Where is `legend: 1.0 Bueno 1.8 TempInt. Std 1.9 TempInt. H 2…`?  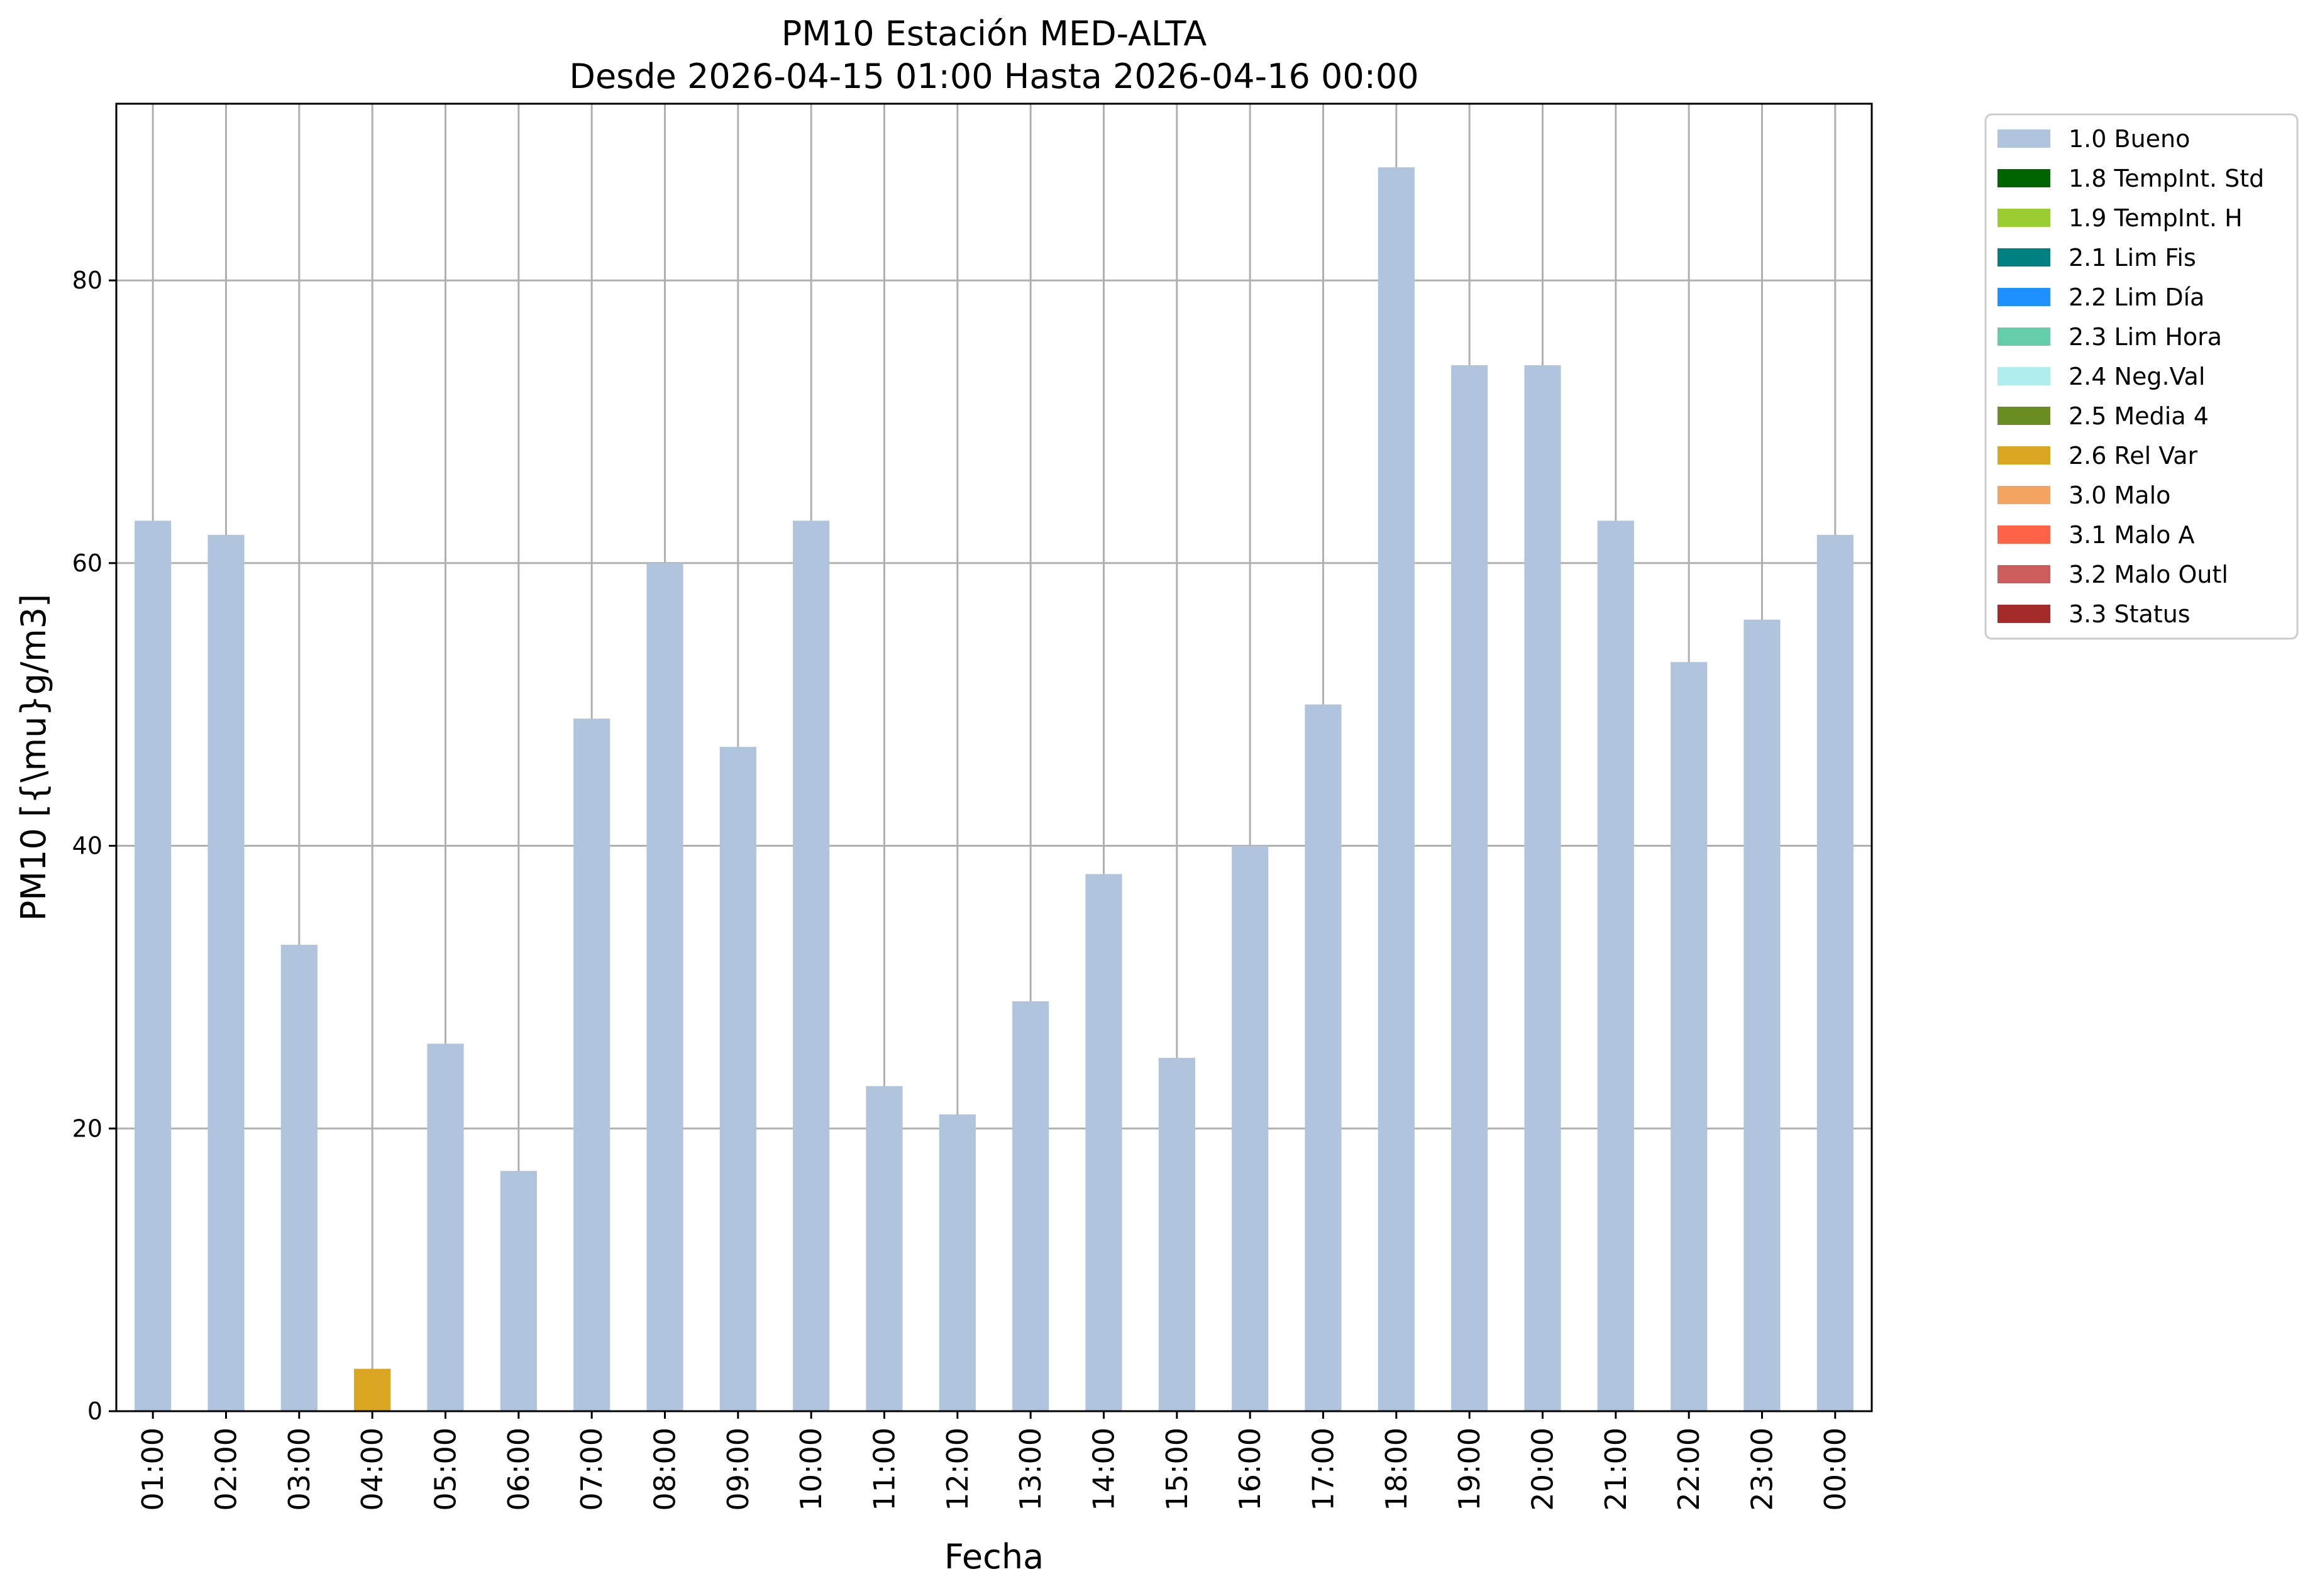 legend: 1.0 Bueno 1.8 TempInt. Std 1.9 TempInt. H 2… is located at coordinates (2141, 376).